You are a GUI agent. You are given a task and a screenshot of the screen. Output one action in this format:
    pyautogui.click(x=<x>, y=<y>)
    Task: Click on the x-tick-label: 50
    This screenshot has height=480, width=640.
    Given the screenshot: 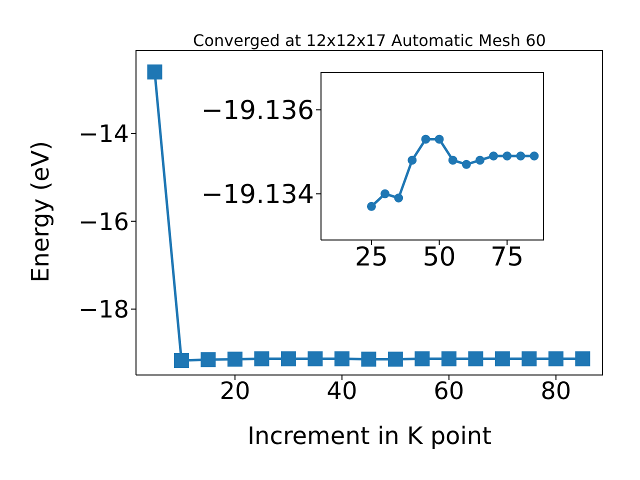 What is the action you would take?
    pyautogui.click(x=439, y=257)
    